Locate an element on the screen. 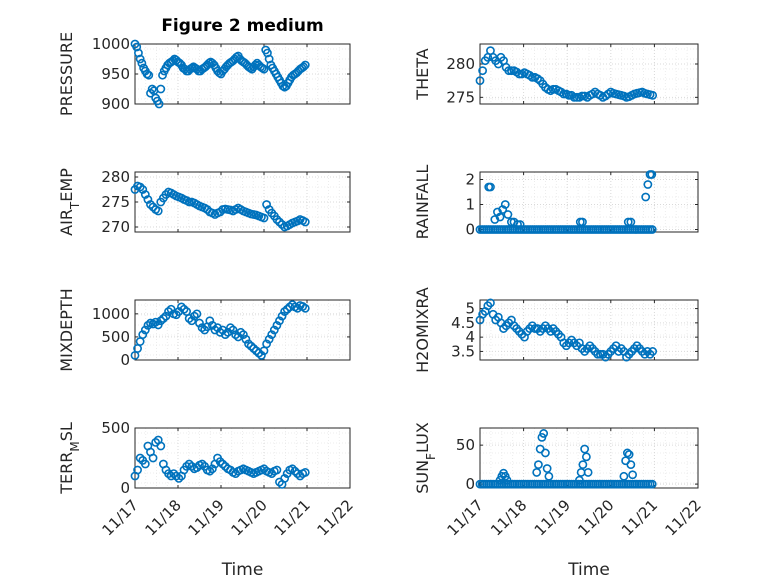 This screenshot has height=583, width=778. y-tick-label: 950 is located at coordinates (115, 74).